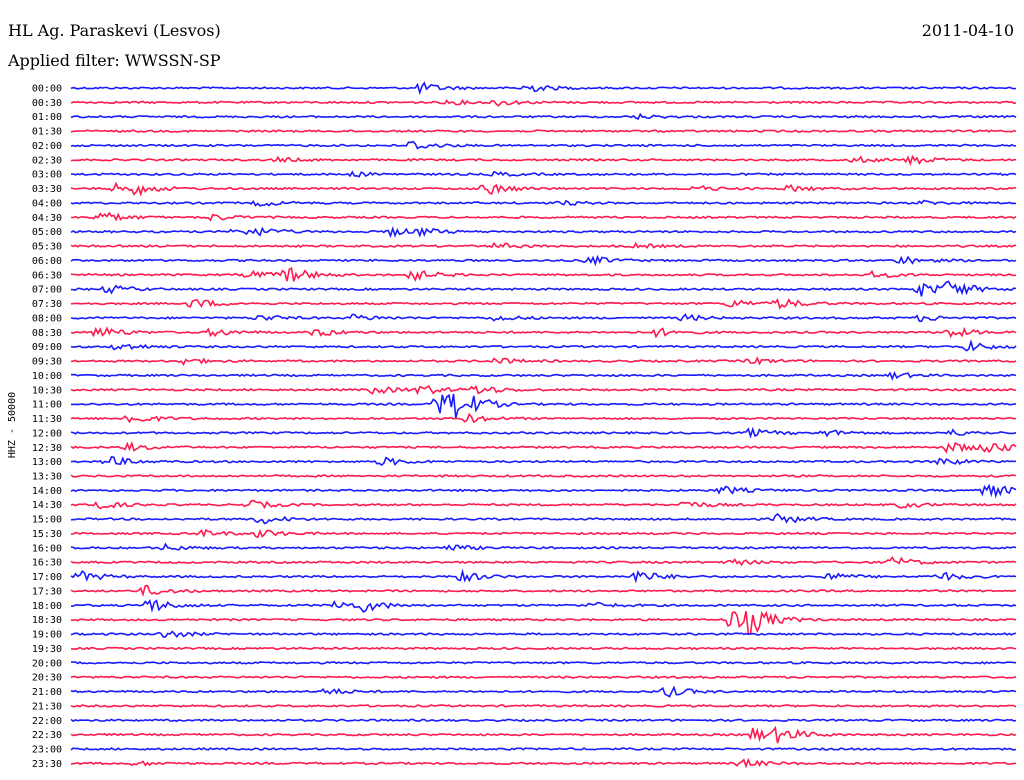  What do you see at coordinates (47, 146) in the screenshot?
I see `time-label: 02:00` at bounding box center [47, 146].